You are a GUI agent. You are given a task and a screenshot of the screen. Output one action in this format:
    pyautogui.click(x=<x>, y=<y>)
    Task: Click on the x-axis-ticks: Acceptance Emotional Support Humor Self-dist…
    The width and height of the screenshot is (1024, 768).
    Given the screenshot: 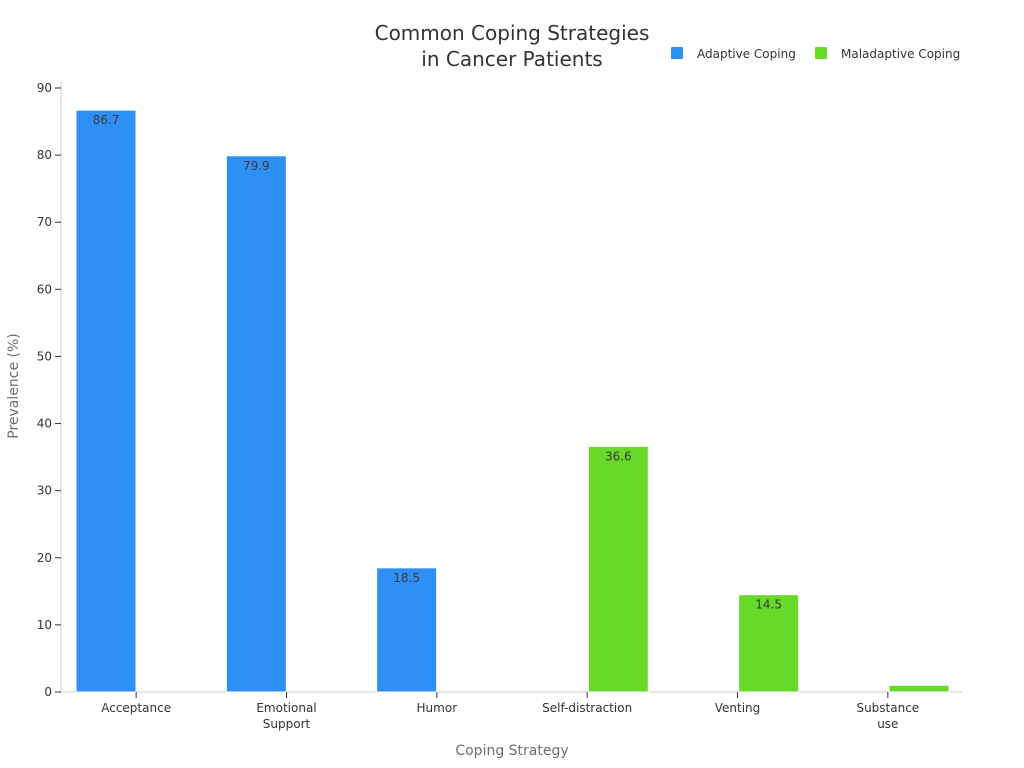 What is the action you would take?
    pyautogui.click(x=510, y=711)
    